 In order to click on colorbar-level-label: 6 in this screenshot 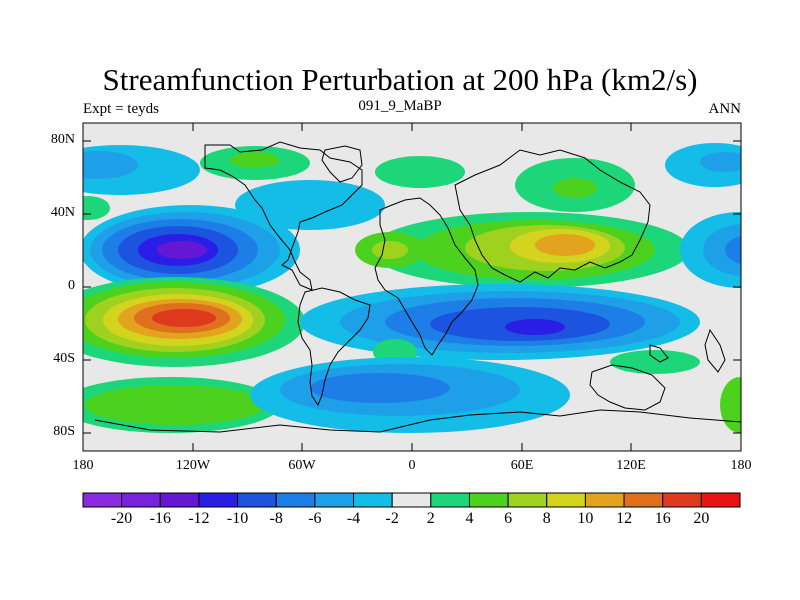, I will do `click(508, 518)`.